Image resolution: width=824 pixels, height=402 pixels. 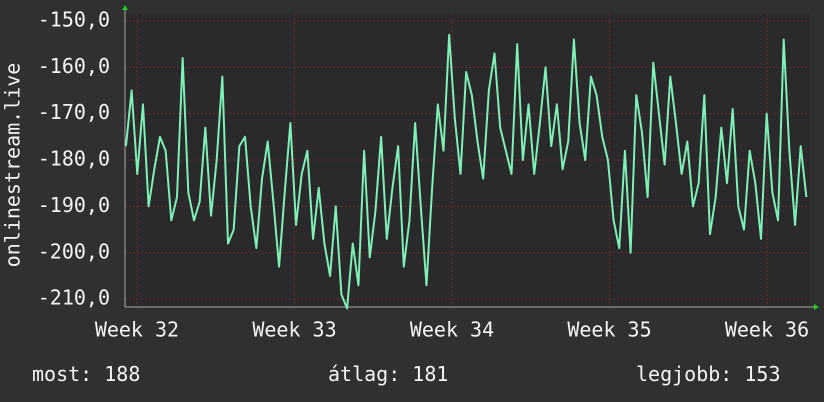 I want to click on footer-item: most: 188, so click(x=86, y=374).